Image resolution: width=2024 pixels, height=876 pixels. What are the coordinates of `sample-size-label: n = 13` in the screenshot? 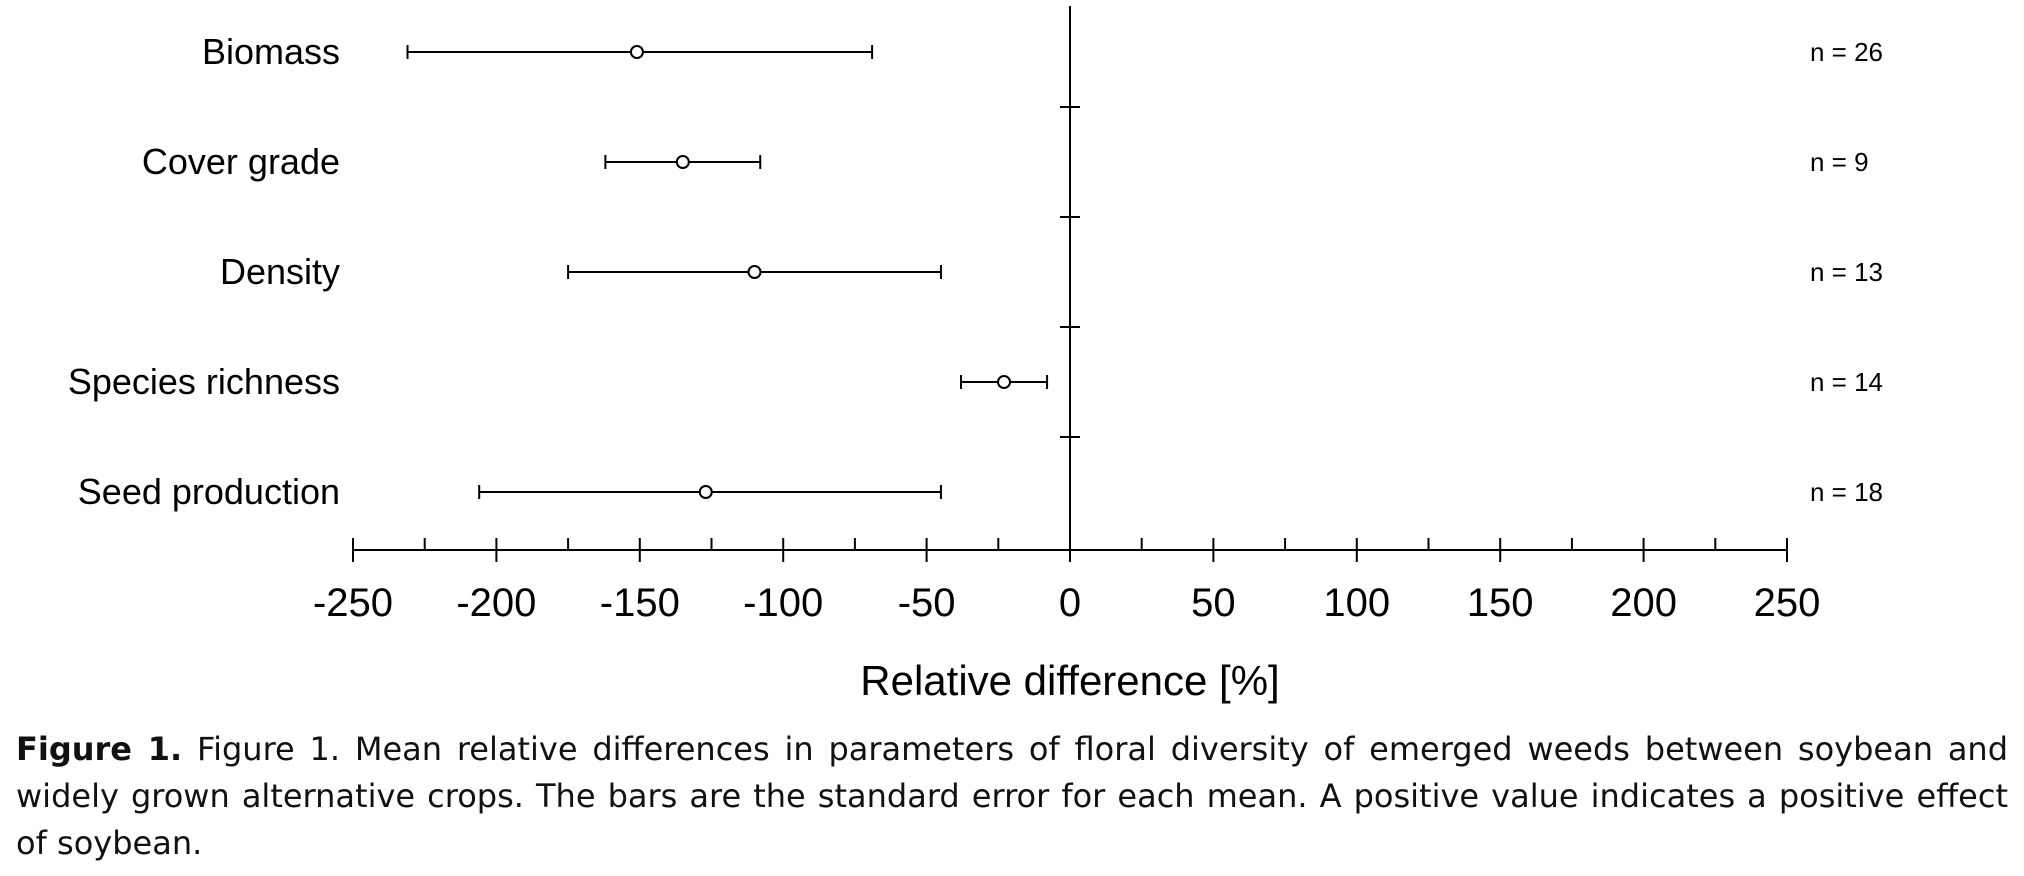 It's located at (1846, 272).